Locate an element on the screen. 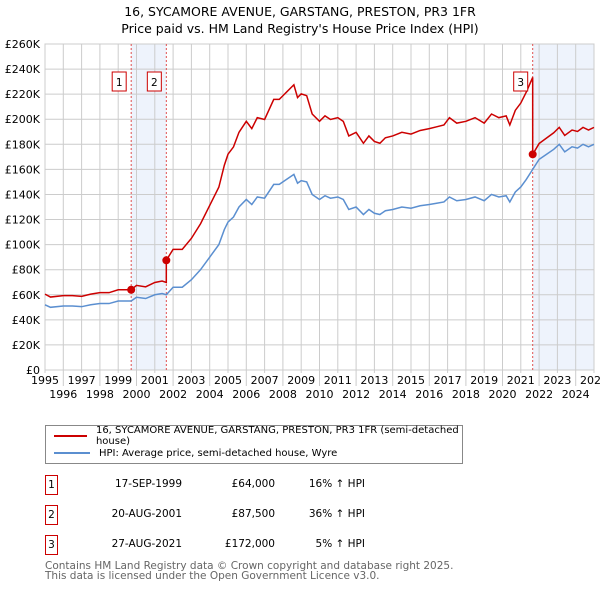 The image size is (600, 590). x-tick-label: 2014 is located at coordinates (393, 394).